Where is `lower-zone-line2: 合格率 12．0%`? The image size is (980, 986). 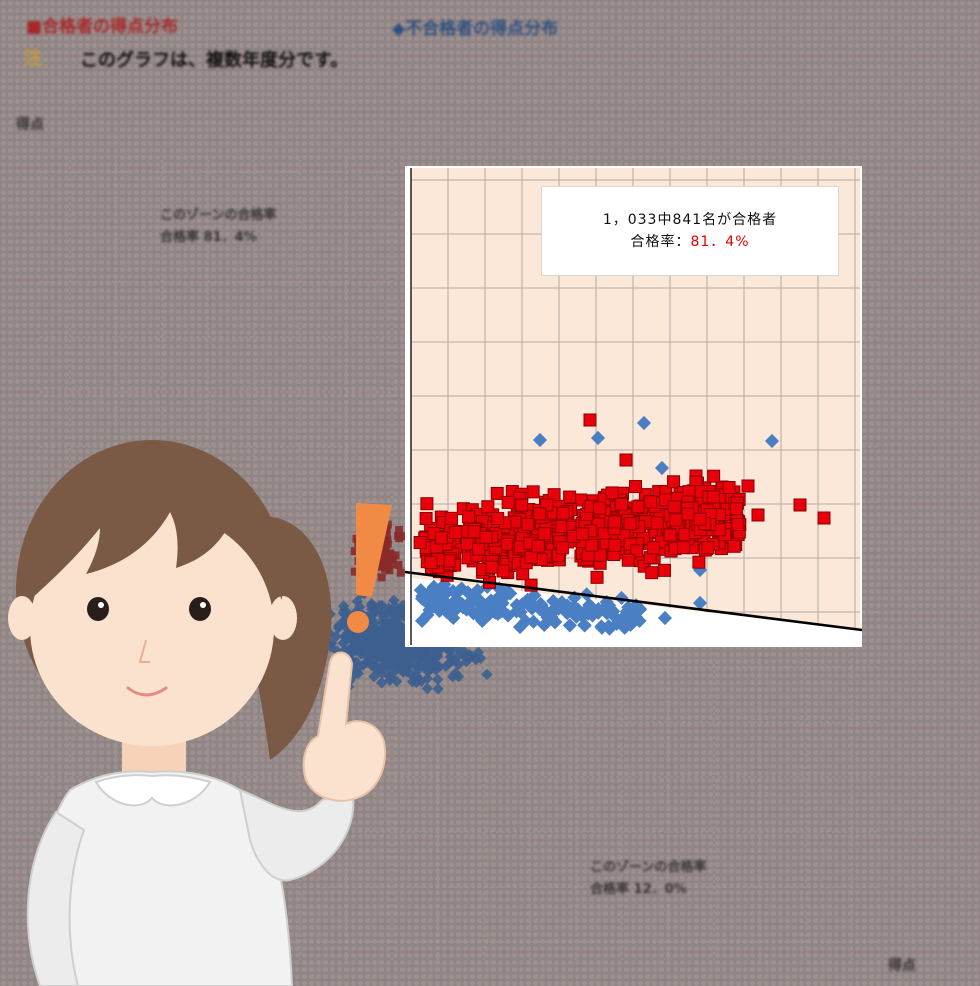 lower-zone-line2: 合格率 12．0% is located at coordinates (638, 889).